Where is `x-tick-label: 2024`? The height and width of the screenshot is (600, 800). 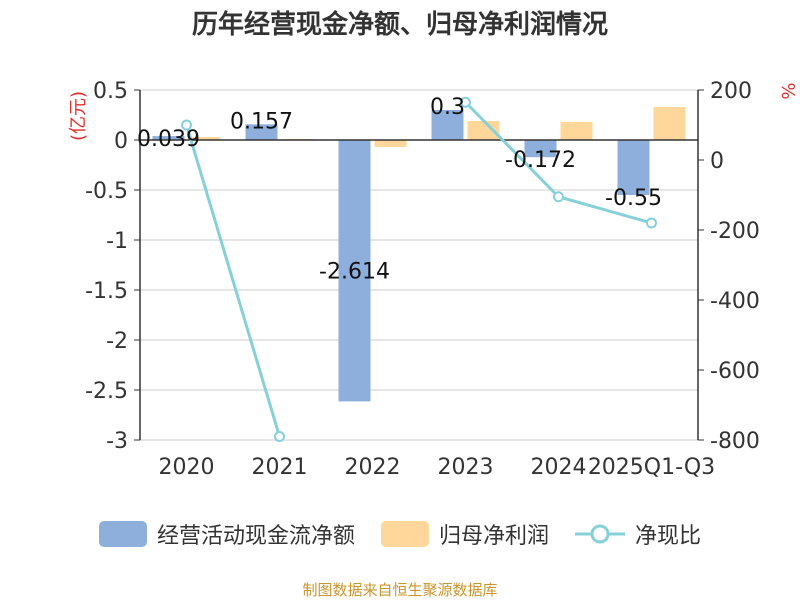 x-tick-label: 2024 is located at coordinates (559, 467).